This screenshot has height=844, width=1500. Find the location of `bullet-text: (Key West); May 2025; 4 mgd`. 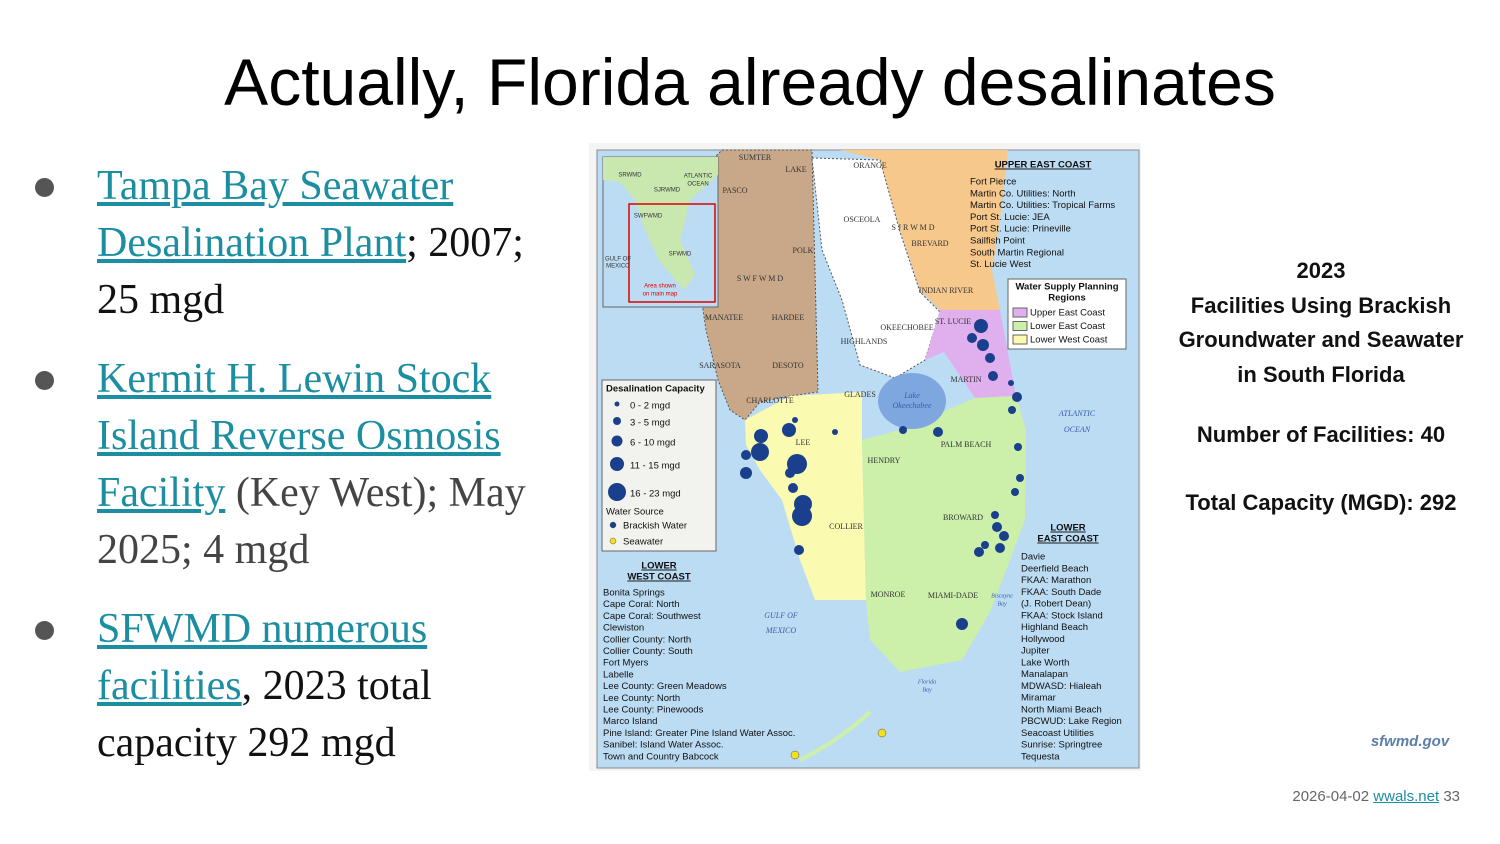

bullet-text: (Key West); May 2025; 4 mgd is located at coordinates (311, 521).